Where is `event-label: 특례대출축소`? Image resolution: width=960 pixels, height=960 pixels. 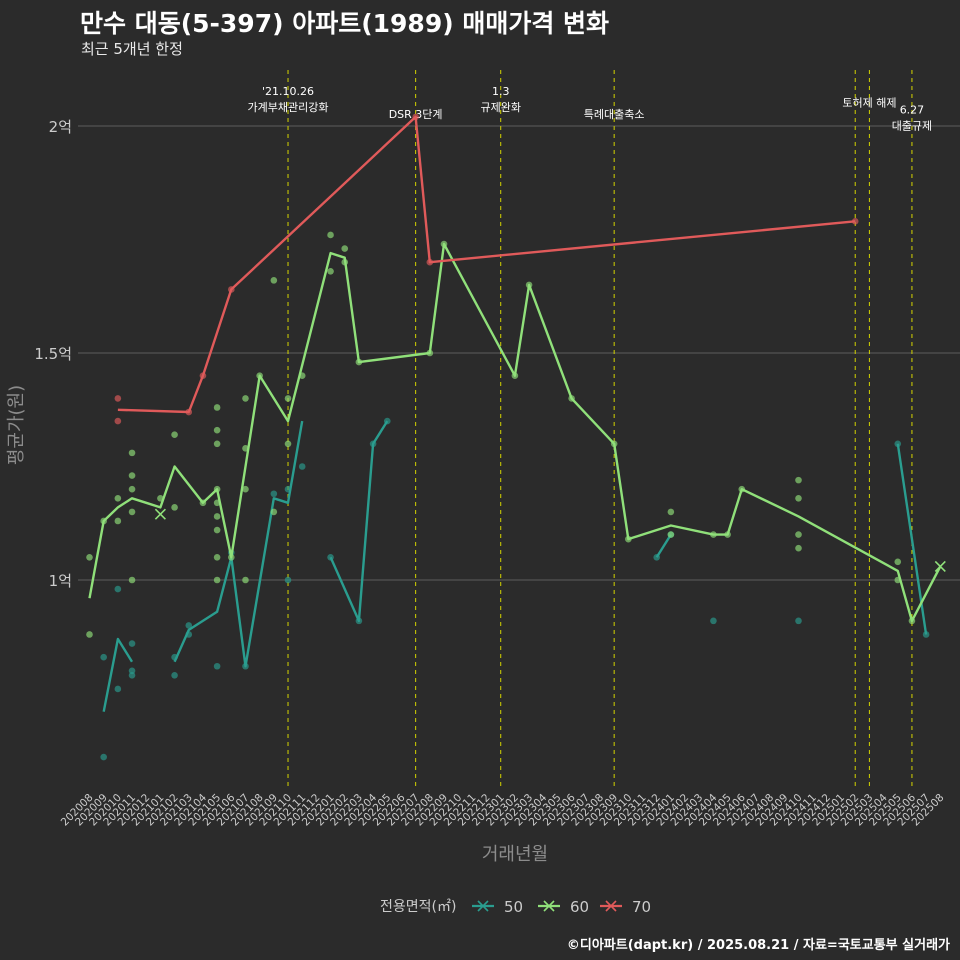
event-label: 특례대출축소 is located at coordinates (614, 114).